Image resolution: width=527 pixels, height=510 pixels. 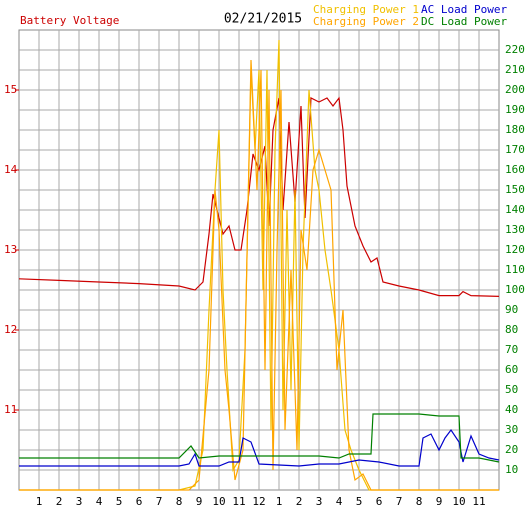 I want to click on y2-tick-label: 180, so click(x=515, y=129).